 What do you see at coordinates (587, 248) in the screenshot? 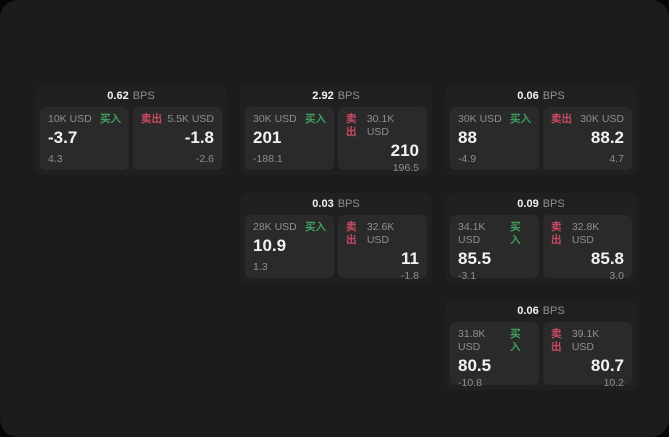
I see `sell-tile: 卖出 32.8K USD 85.8 3.0` at bounding box center [587, 248].